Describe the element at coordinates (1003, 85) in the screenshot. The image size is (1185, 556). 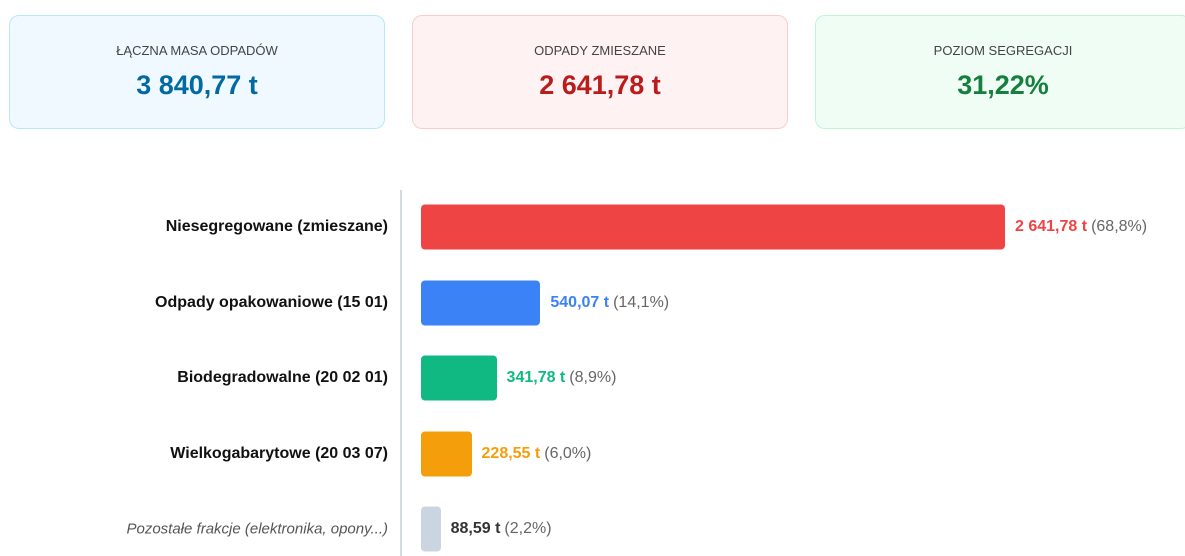
I see `kpi-value: 31,22%` at that location.